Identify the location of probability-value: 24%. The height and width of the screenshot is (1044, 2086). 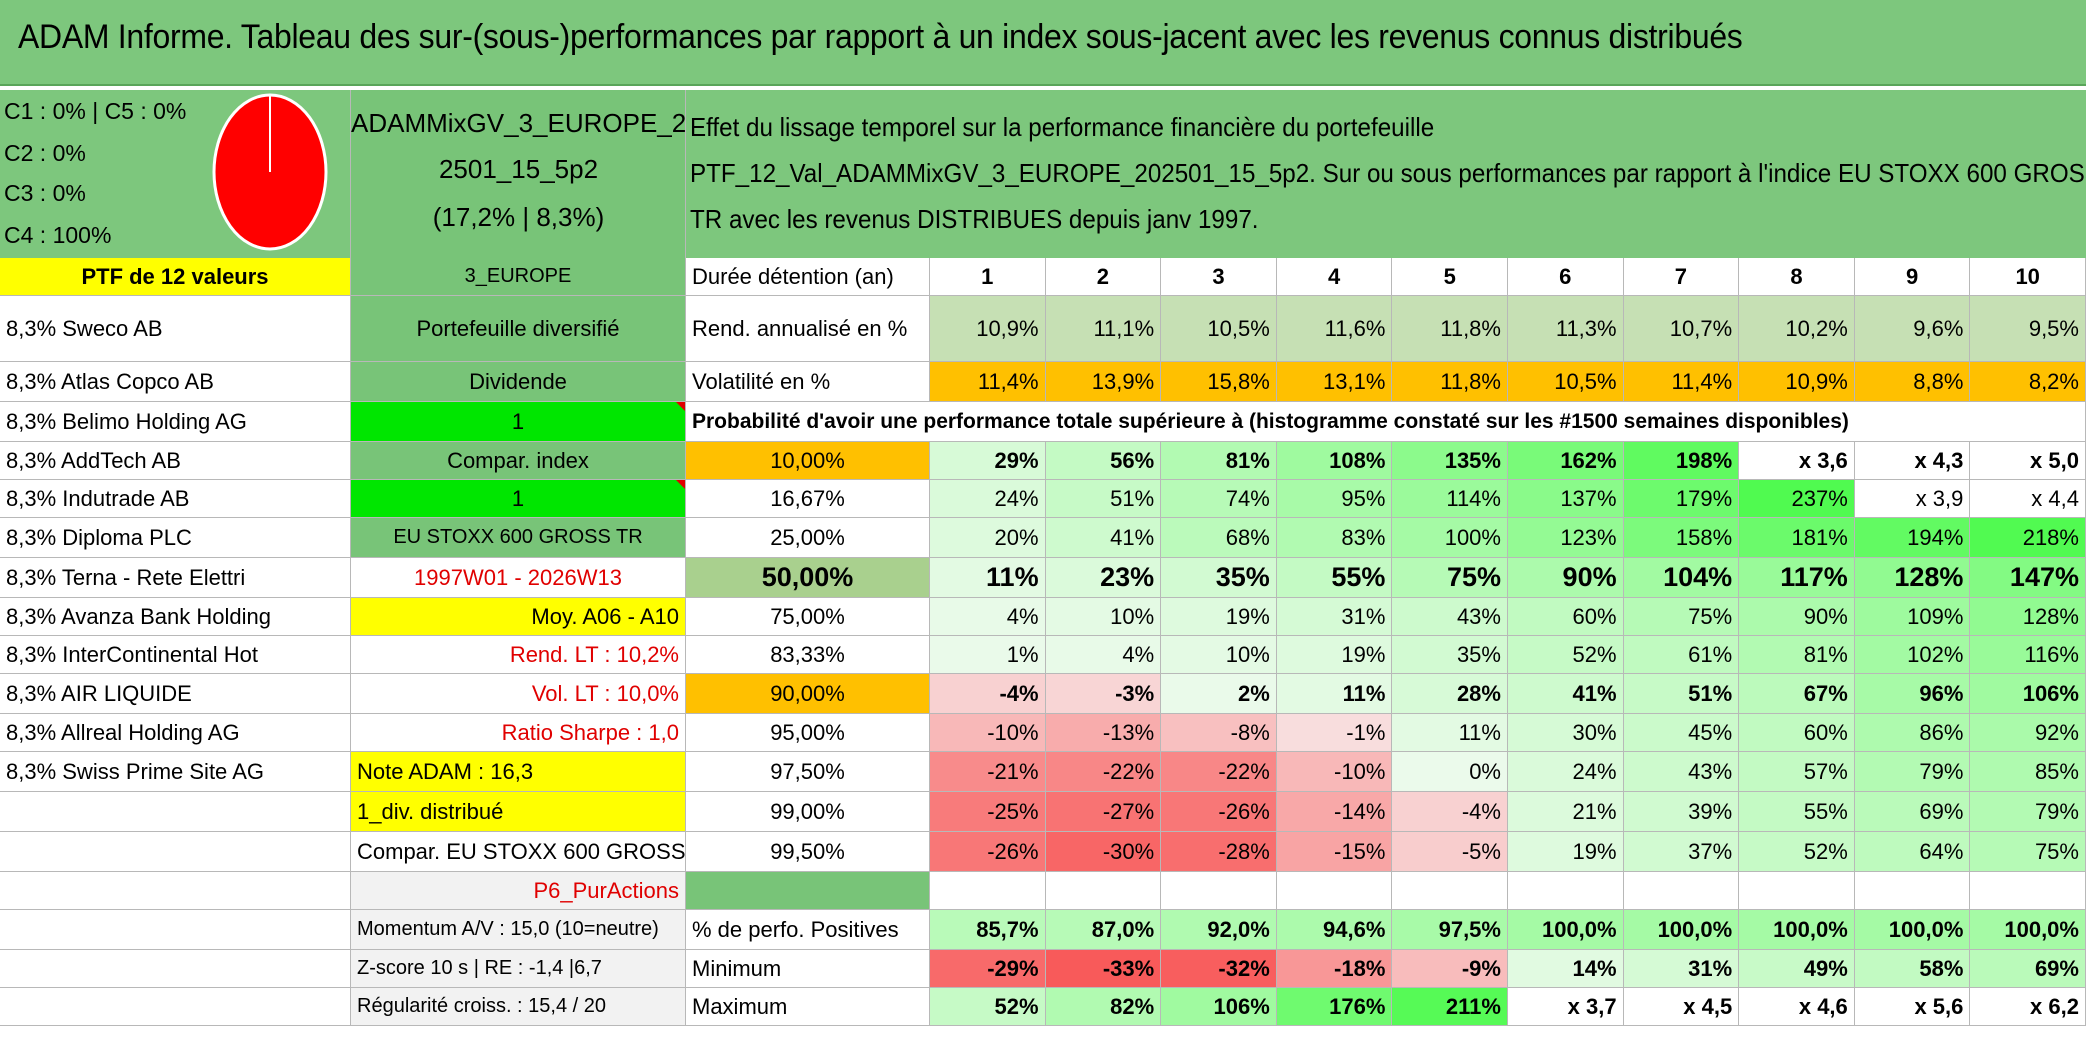
(1566, 772).